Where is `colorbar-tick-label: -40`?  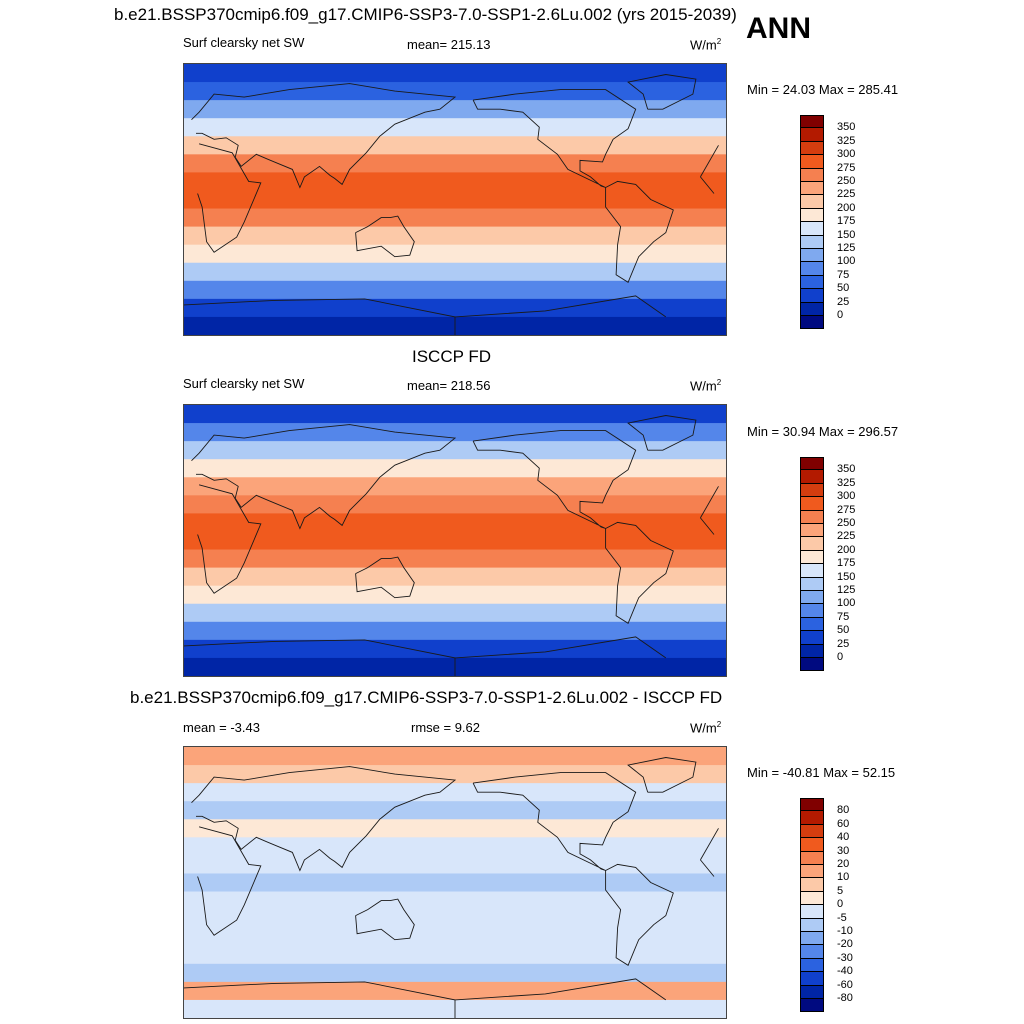
colorbar-tick-label: -40 is located at coordinates (845, 971).